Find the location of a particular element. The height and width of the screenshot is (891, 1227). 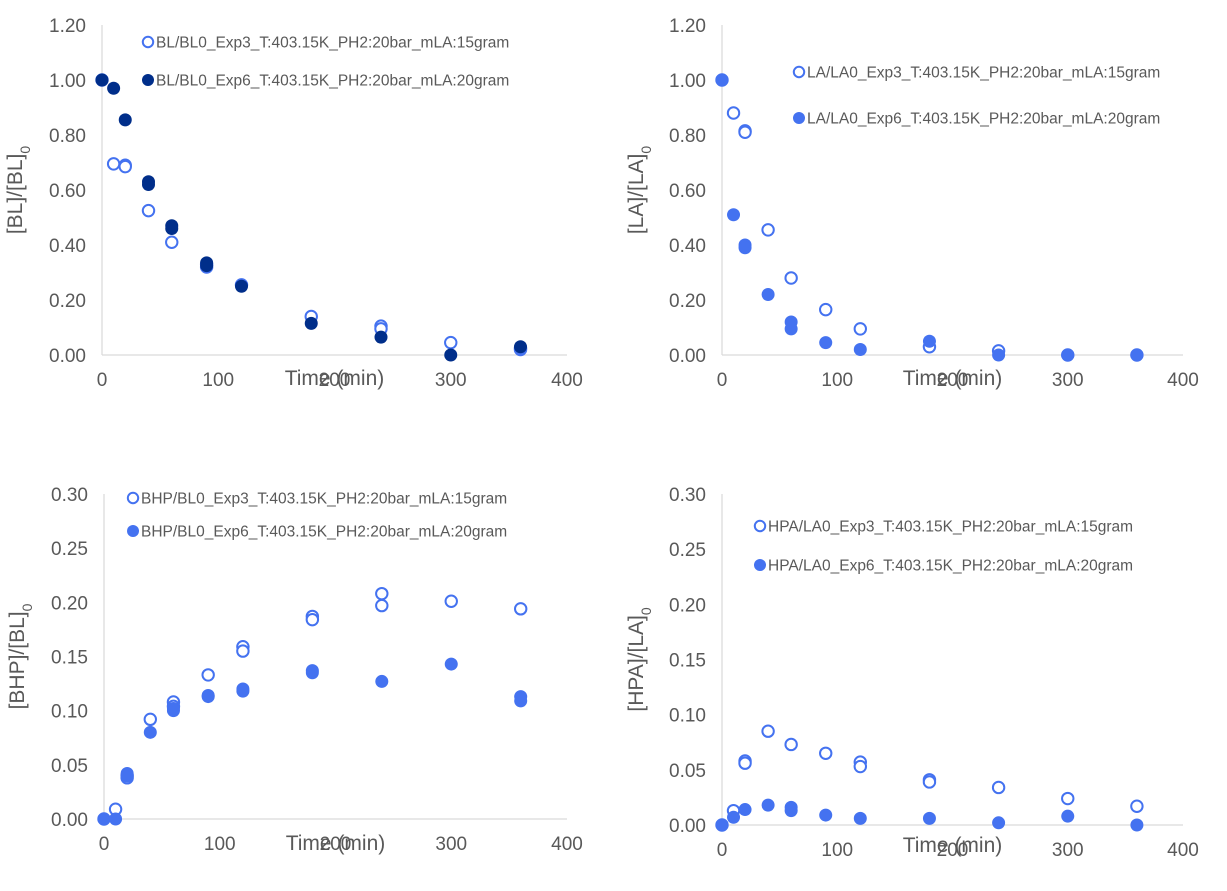

y-tick-label: 0.80 is located at coordinates (687, 136).